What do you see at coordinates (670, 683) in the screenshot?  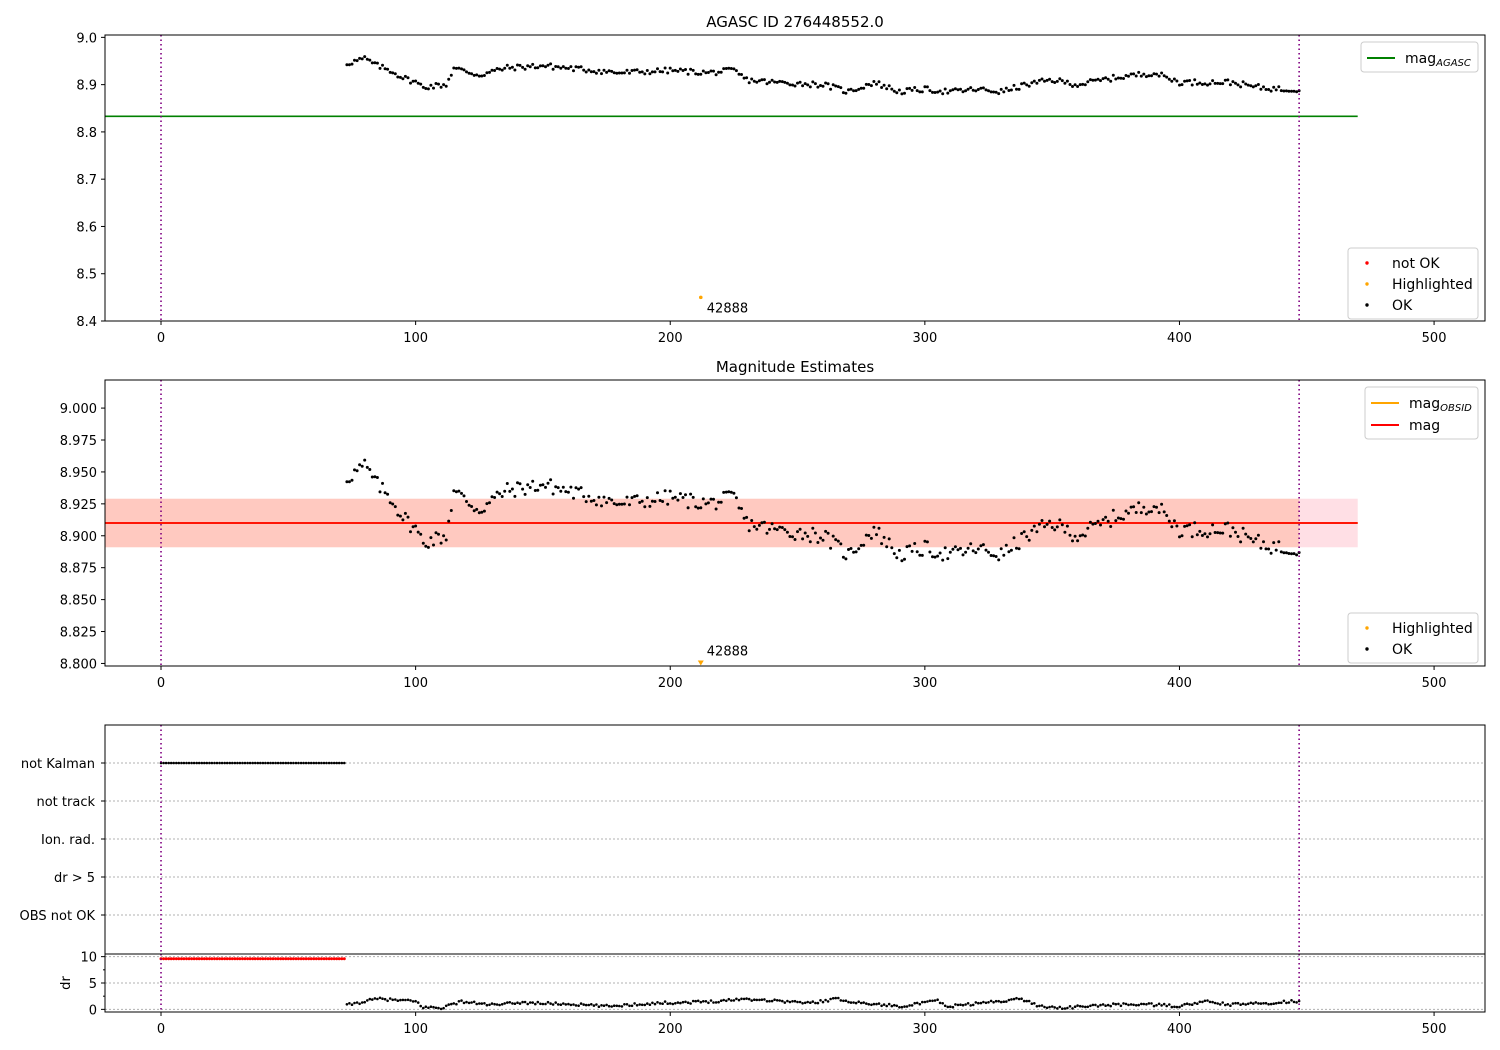 I see `x-tick-label: 200` at bounding box center [670, 683].